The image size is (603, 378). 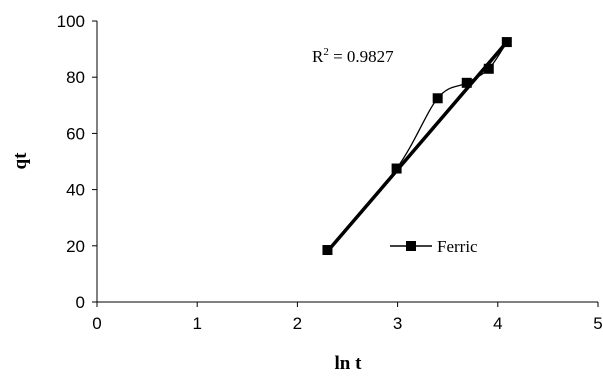 What do you see at coordinates (75, 246) in the screenshot?
I see `y-tick-label: 20` at bounding box center [75, 246].